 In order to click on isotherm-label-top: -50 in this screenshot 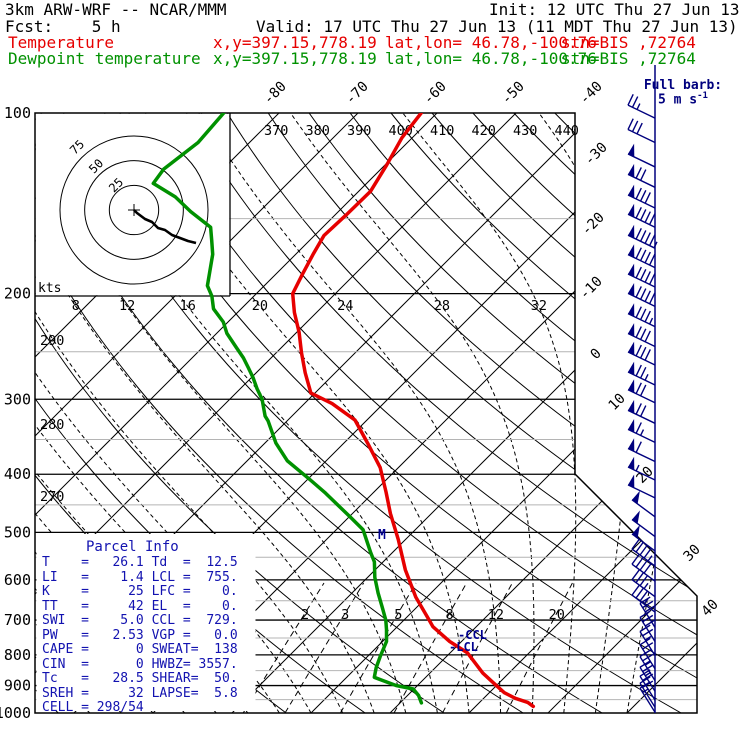, I will do `click(513, 93)`.